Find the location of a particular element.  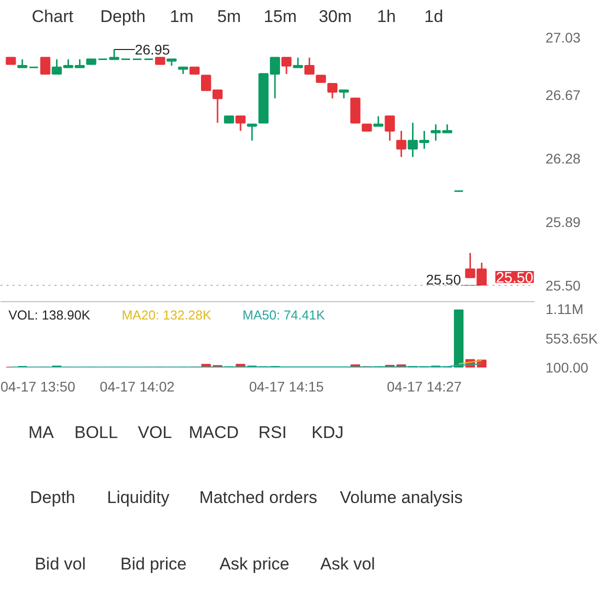

x-tick-label: 04-17 14:02 is located at coordinates (137, 386).